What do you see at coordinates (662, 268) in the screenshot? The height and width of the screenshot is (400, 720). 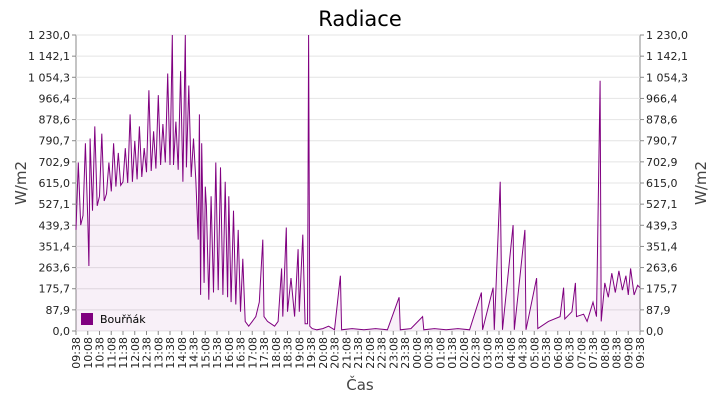 I see `y-tick-label-right: 263,6` at bounding box center [662, 268].